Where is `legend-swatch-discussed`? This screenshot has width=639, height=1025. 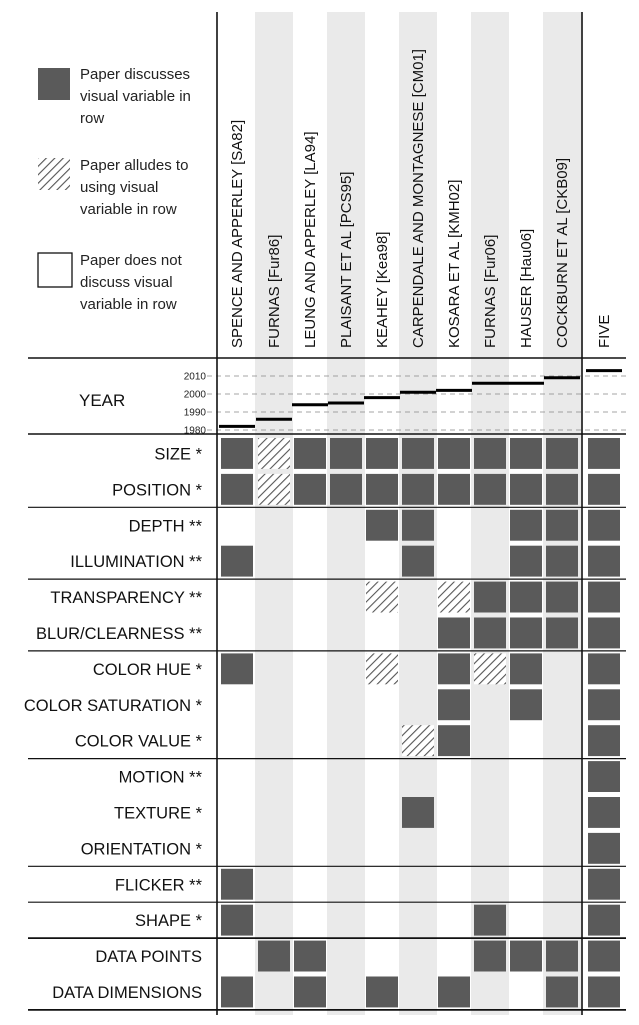
legend-swatch-discussed is located at coordinates (54, 84).